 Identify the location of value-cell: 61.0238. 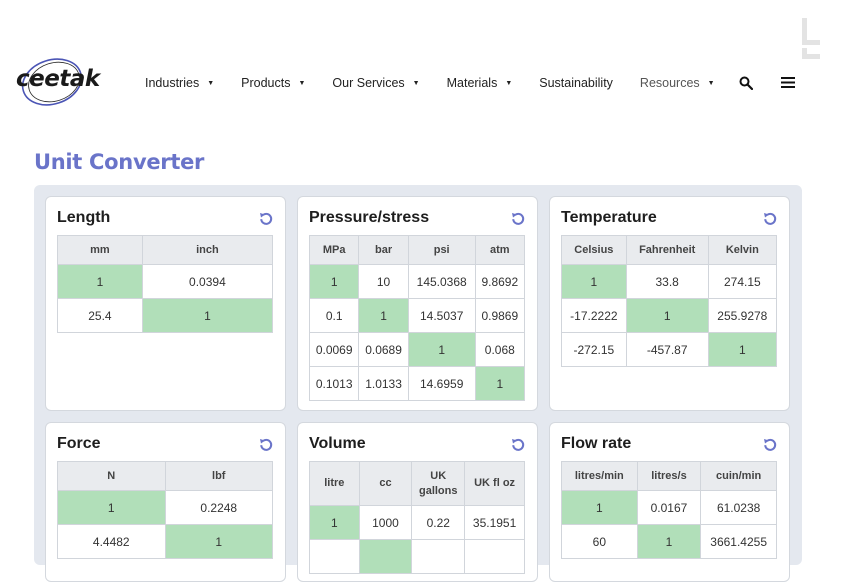
(738, 507).